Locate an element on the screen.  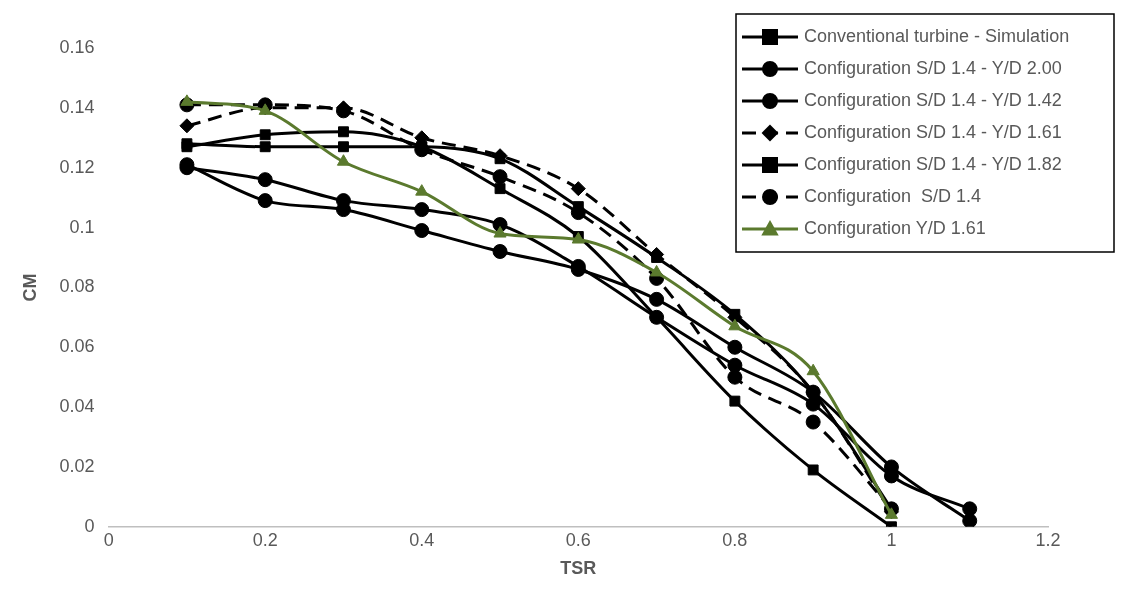
x-tick-label: 0.4 is located at coordinates (422, 539).